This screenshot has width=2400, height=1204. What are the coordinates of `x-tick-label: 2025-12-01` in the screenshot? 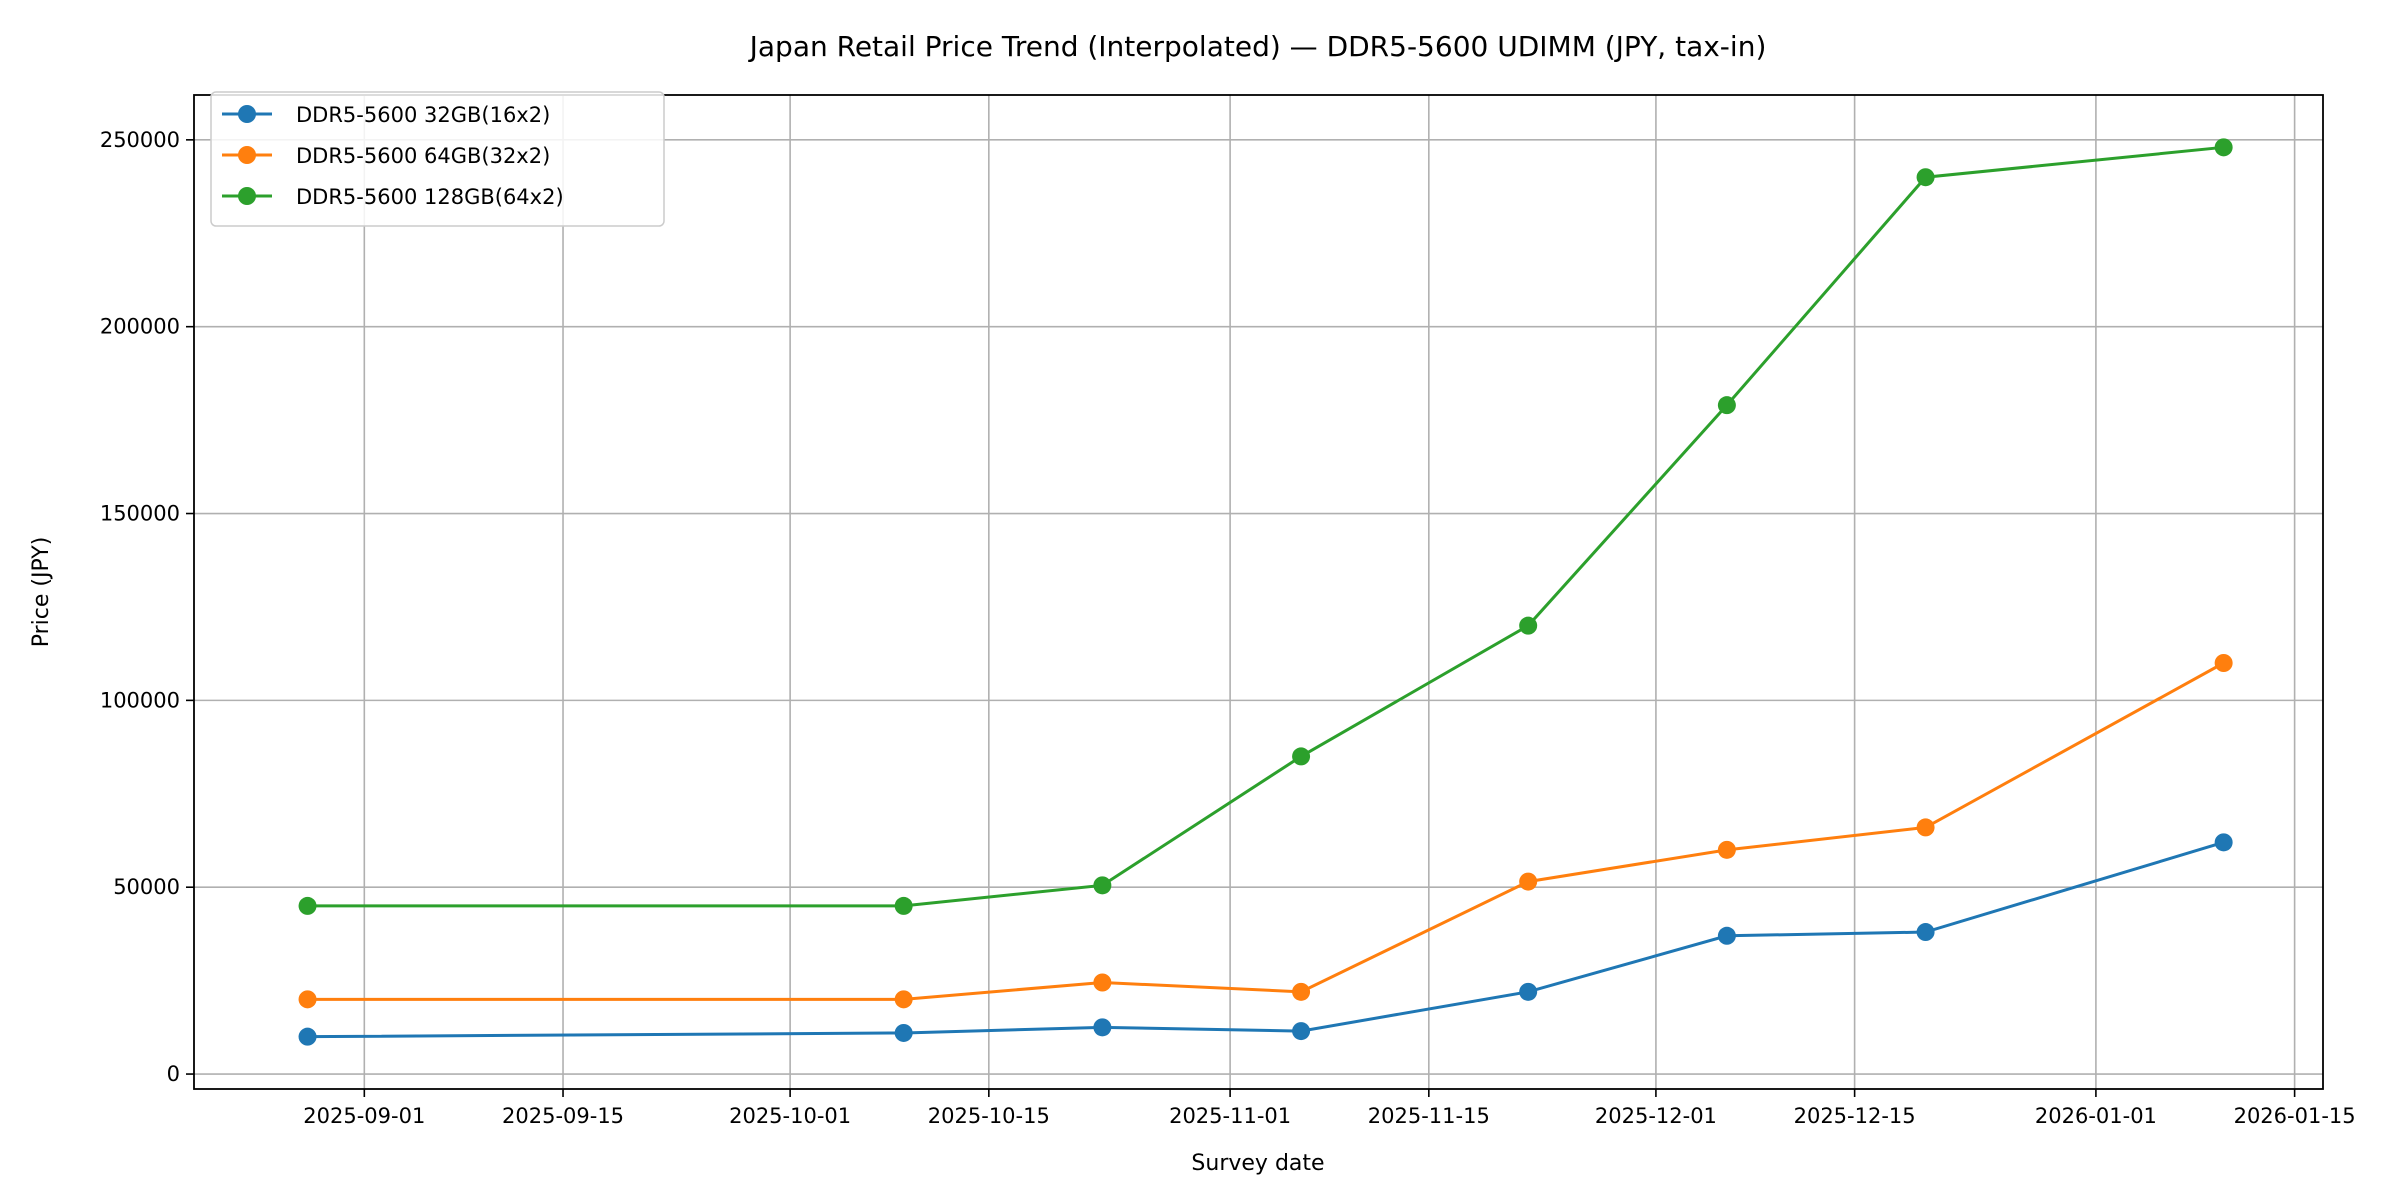 It's located at (1656, 1116).